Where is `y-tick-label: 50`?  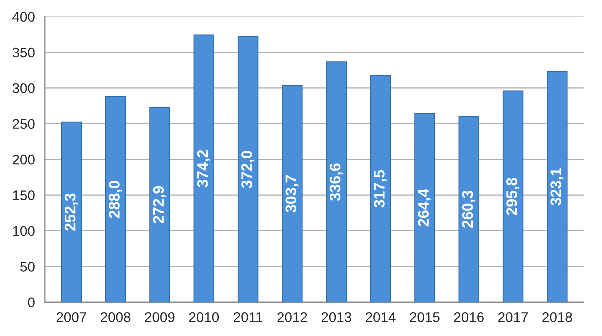 y-tick-label: 50 is located at coordinates (27, 267).